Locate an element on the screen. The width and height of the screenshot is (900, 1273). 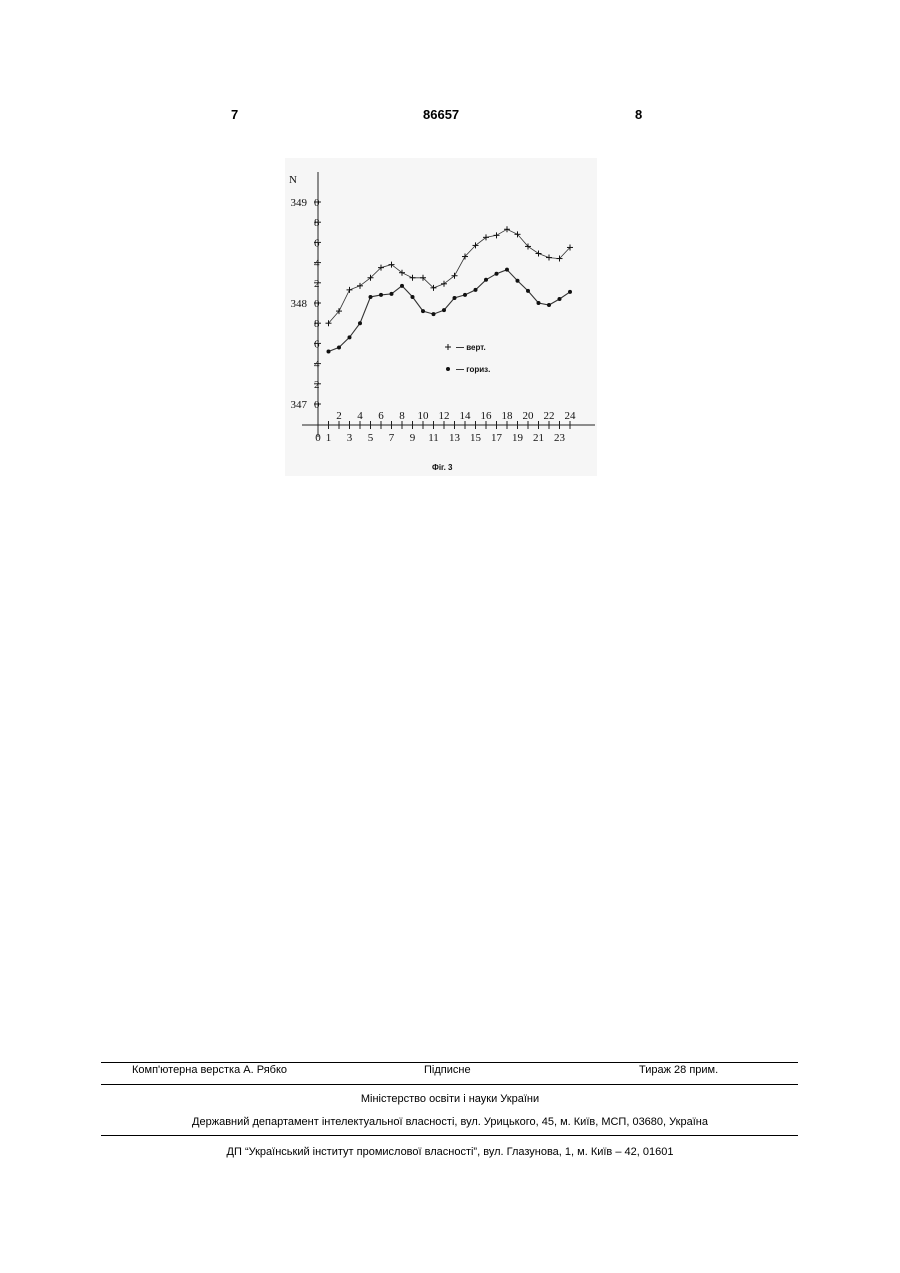
x-tick-label-bottom: 13 is located at coordinates (455, 438).